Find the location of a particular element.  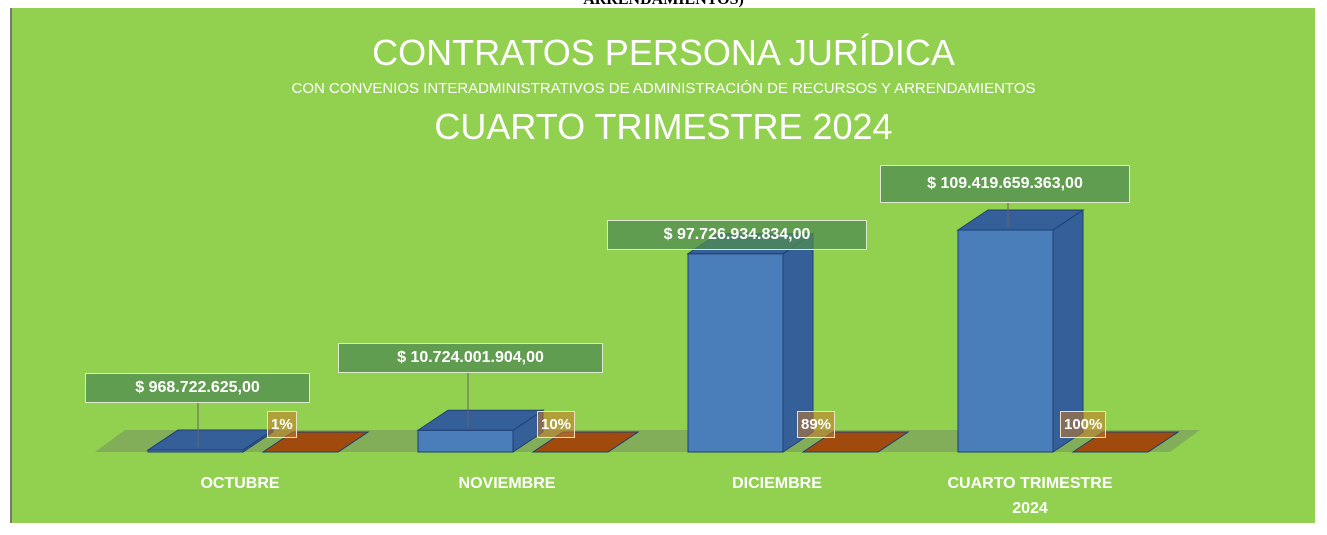

percent-label: 100% is located at coordinates (1083, 424).